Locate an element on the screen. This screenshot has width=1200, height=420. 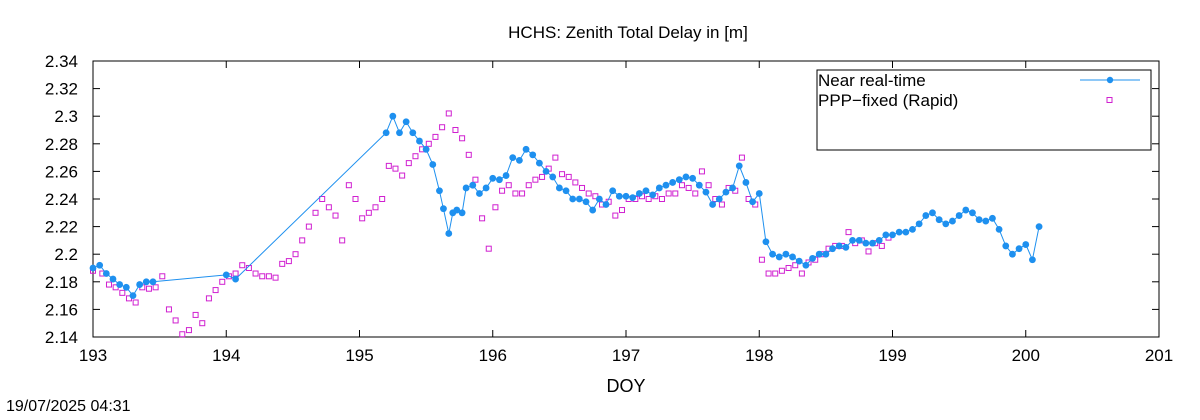
x-tick-label: 193 is located at coordinates (93, 355).